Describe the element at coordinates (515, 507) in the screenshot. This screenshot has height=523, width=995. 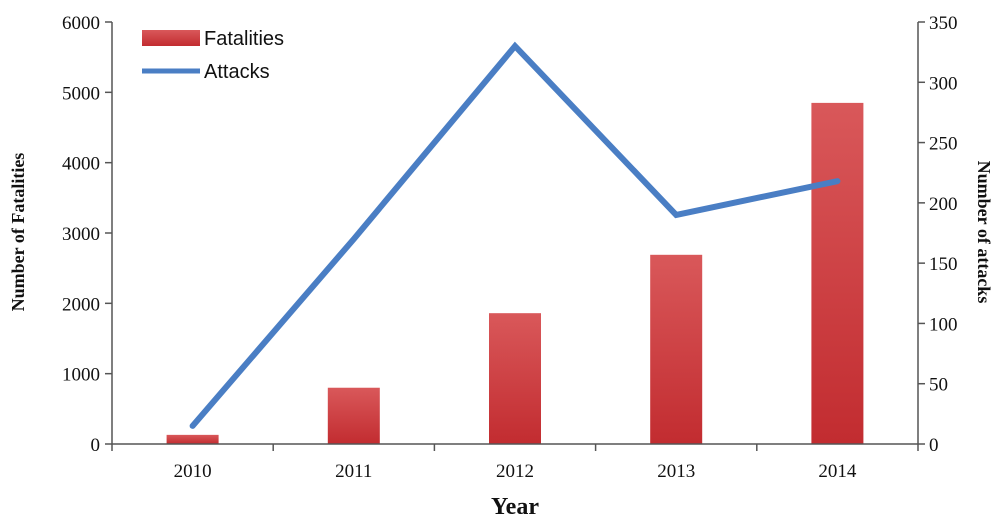
I see `x-axis-title: Year` at that location.